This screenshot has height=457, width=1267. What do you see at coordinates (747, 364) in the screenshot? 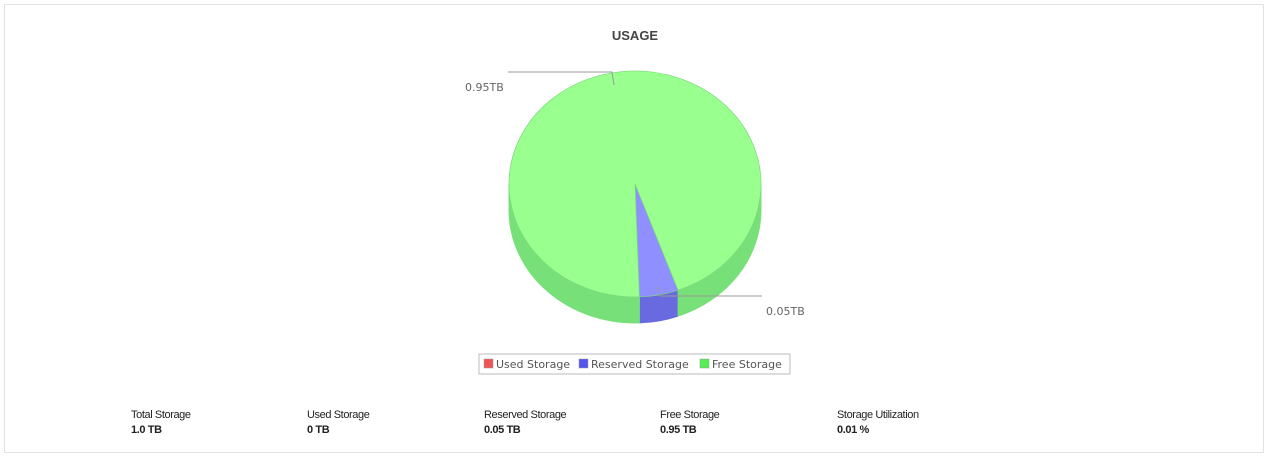
I see `legend-item-free-storage: Free Storage` at bounding box center [747, 364].